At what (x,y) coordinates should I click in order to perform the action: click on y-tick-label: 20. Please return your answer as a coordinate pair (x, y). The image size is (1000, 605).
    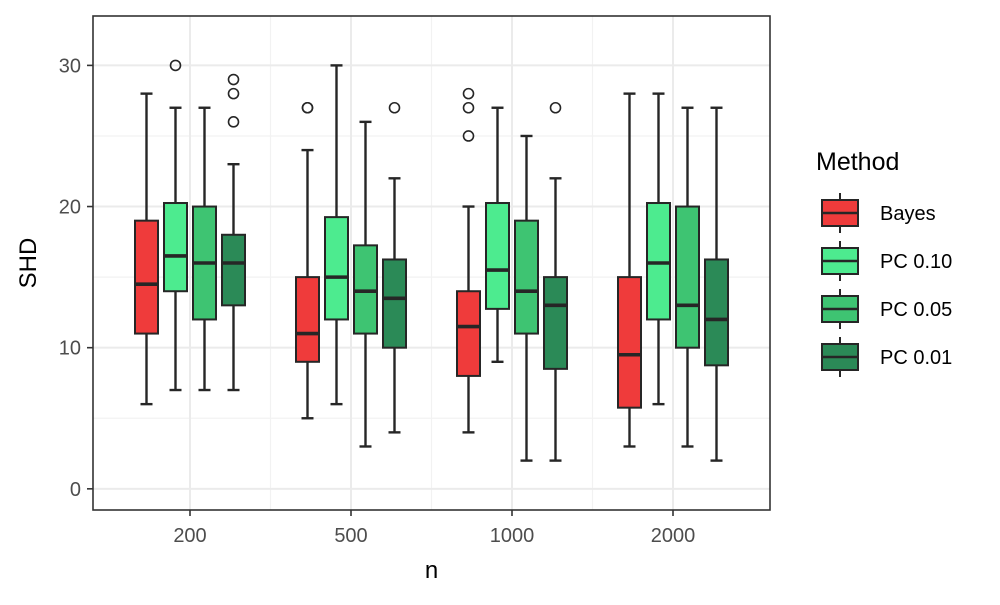
    Looking at the image, I should click on (70, 208).